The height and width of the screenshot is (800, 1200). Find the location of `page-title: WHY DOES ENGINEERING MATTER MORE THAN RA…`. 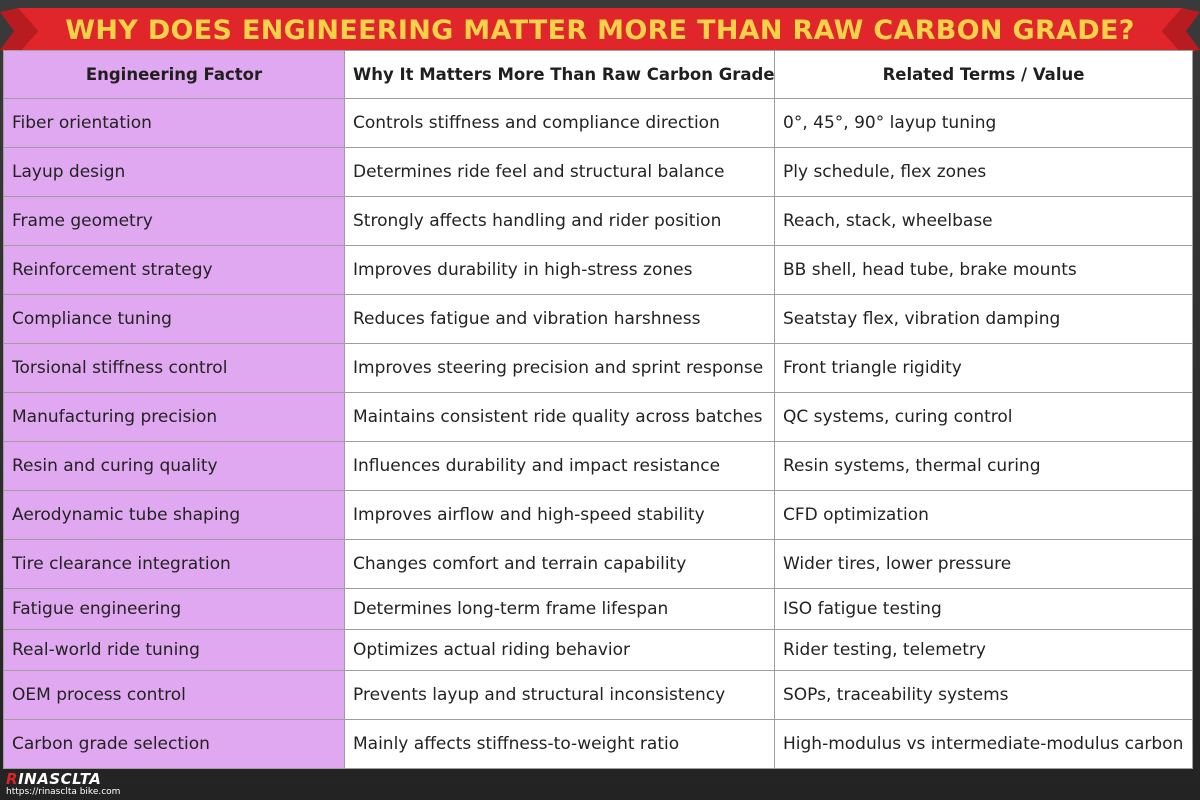

page-title: WHY DOES ENGINEERING MATTER MORE THAN RA… is located at coordinates (600, 30).